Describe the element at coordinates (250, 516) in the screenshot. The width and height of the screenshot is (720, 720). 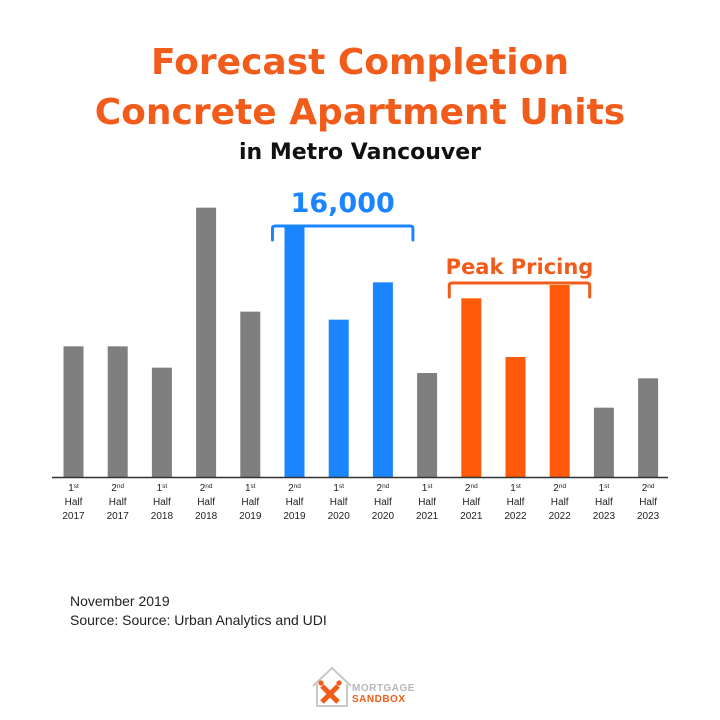
I see `tick-label-year-4: 2019` at that location.